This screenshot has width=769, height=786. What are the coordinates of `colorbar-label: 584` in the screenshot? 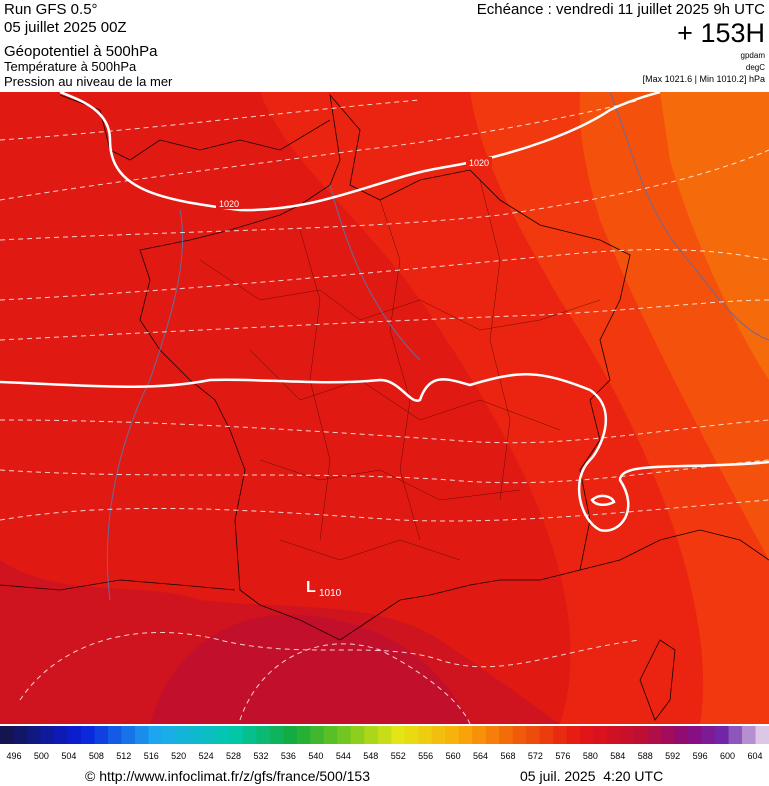 It's located at (617, 756).